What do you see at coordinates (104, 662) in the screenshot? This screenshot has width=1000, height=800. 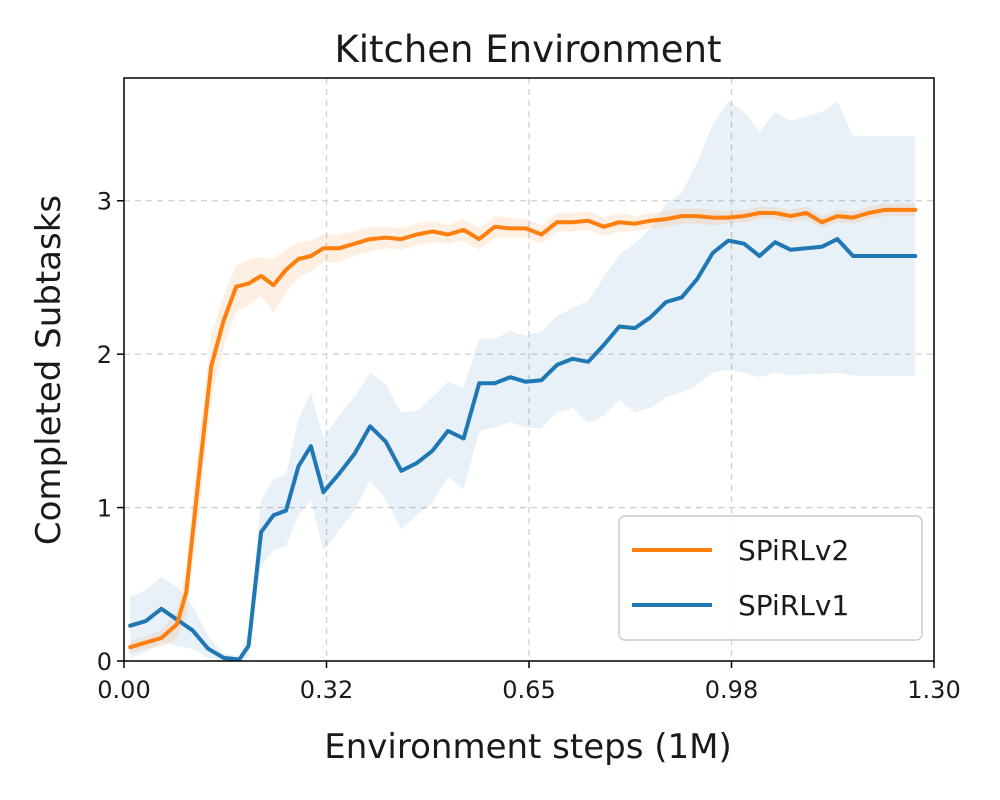 I see `y-tick-label: 0` at bounding box center [104, 662].